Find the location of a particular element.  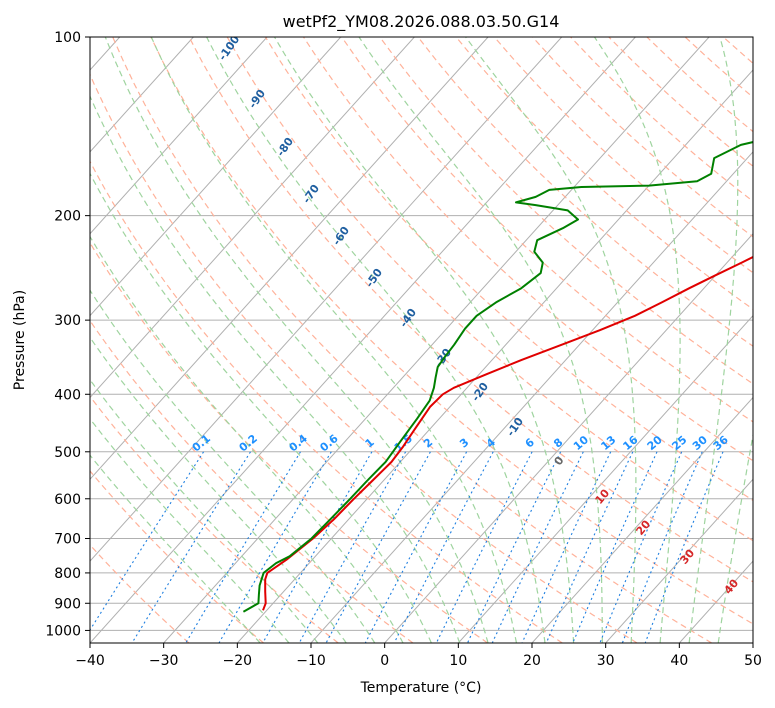

x-tick-label: −20 is located at coordinates (238, 661).